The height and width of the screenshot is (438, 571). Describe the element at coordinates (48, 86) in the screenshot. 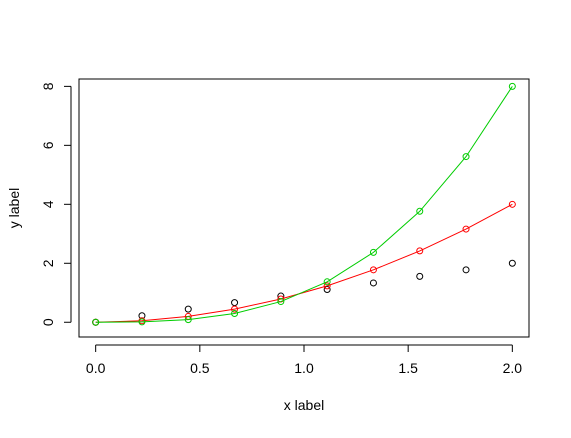

I see `y-tick-label: 8` at that location.